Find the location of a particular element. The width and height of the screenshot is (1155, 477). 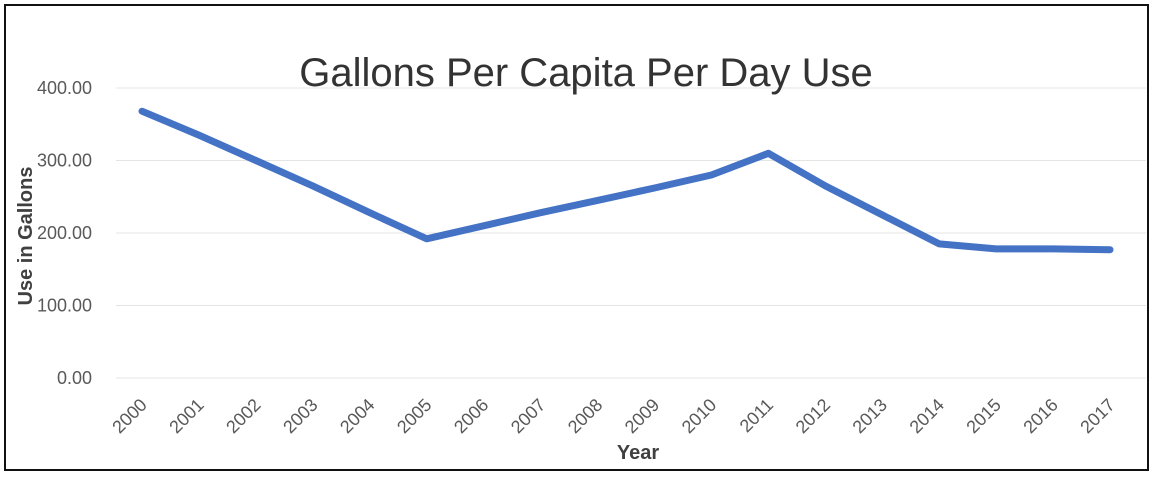

x-tick-label: 2000 is located at coordinates (129, 416).